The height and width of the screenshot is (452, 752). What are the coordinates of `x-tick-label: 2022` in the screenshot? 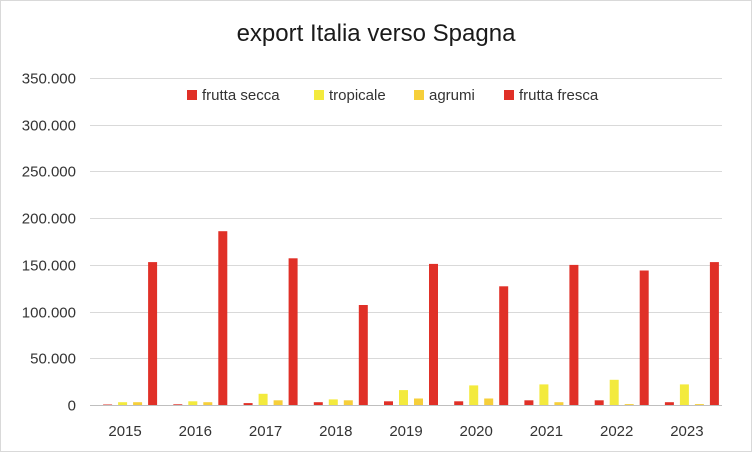 It's located at (616, 431).